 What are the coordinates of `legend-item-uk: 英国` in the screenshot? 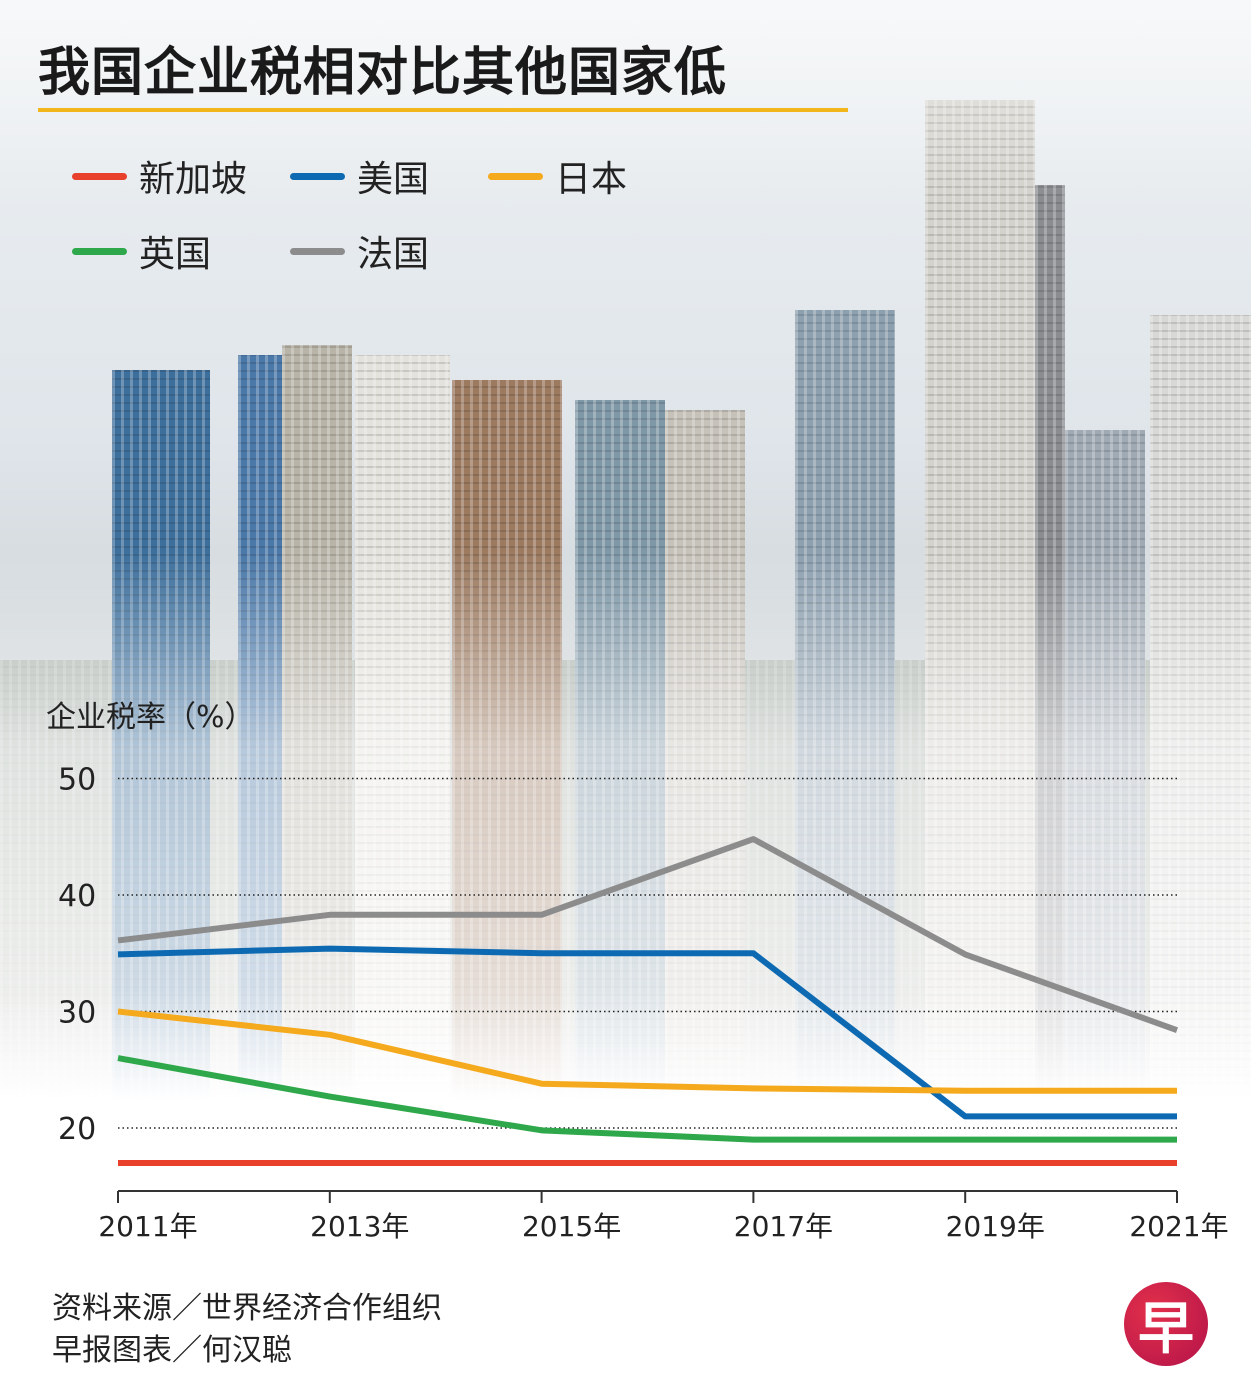 It's located at (141, 251).